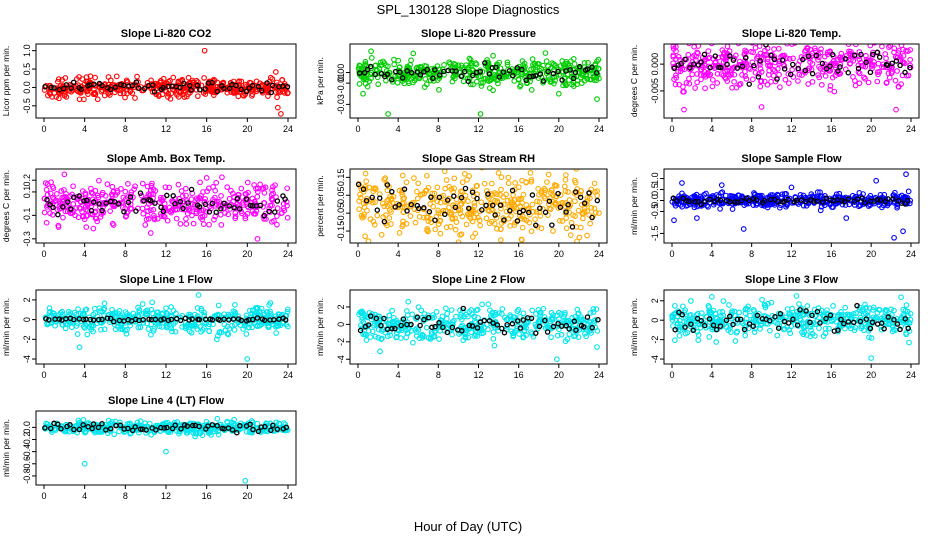 Image resolution: width=936 pixels, height=540 pixels. I want to click on y-tick-label: 0.00, so click(341, 73).